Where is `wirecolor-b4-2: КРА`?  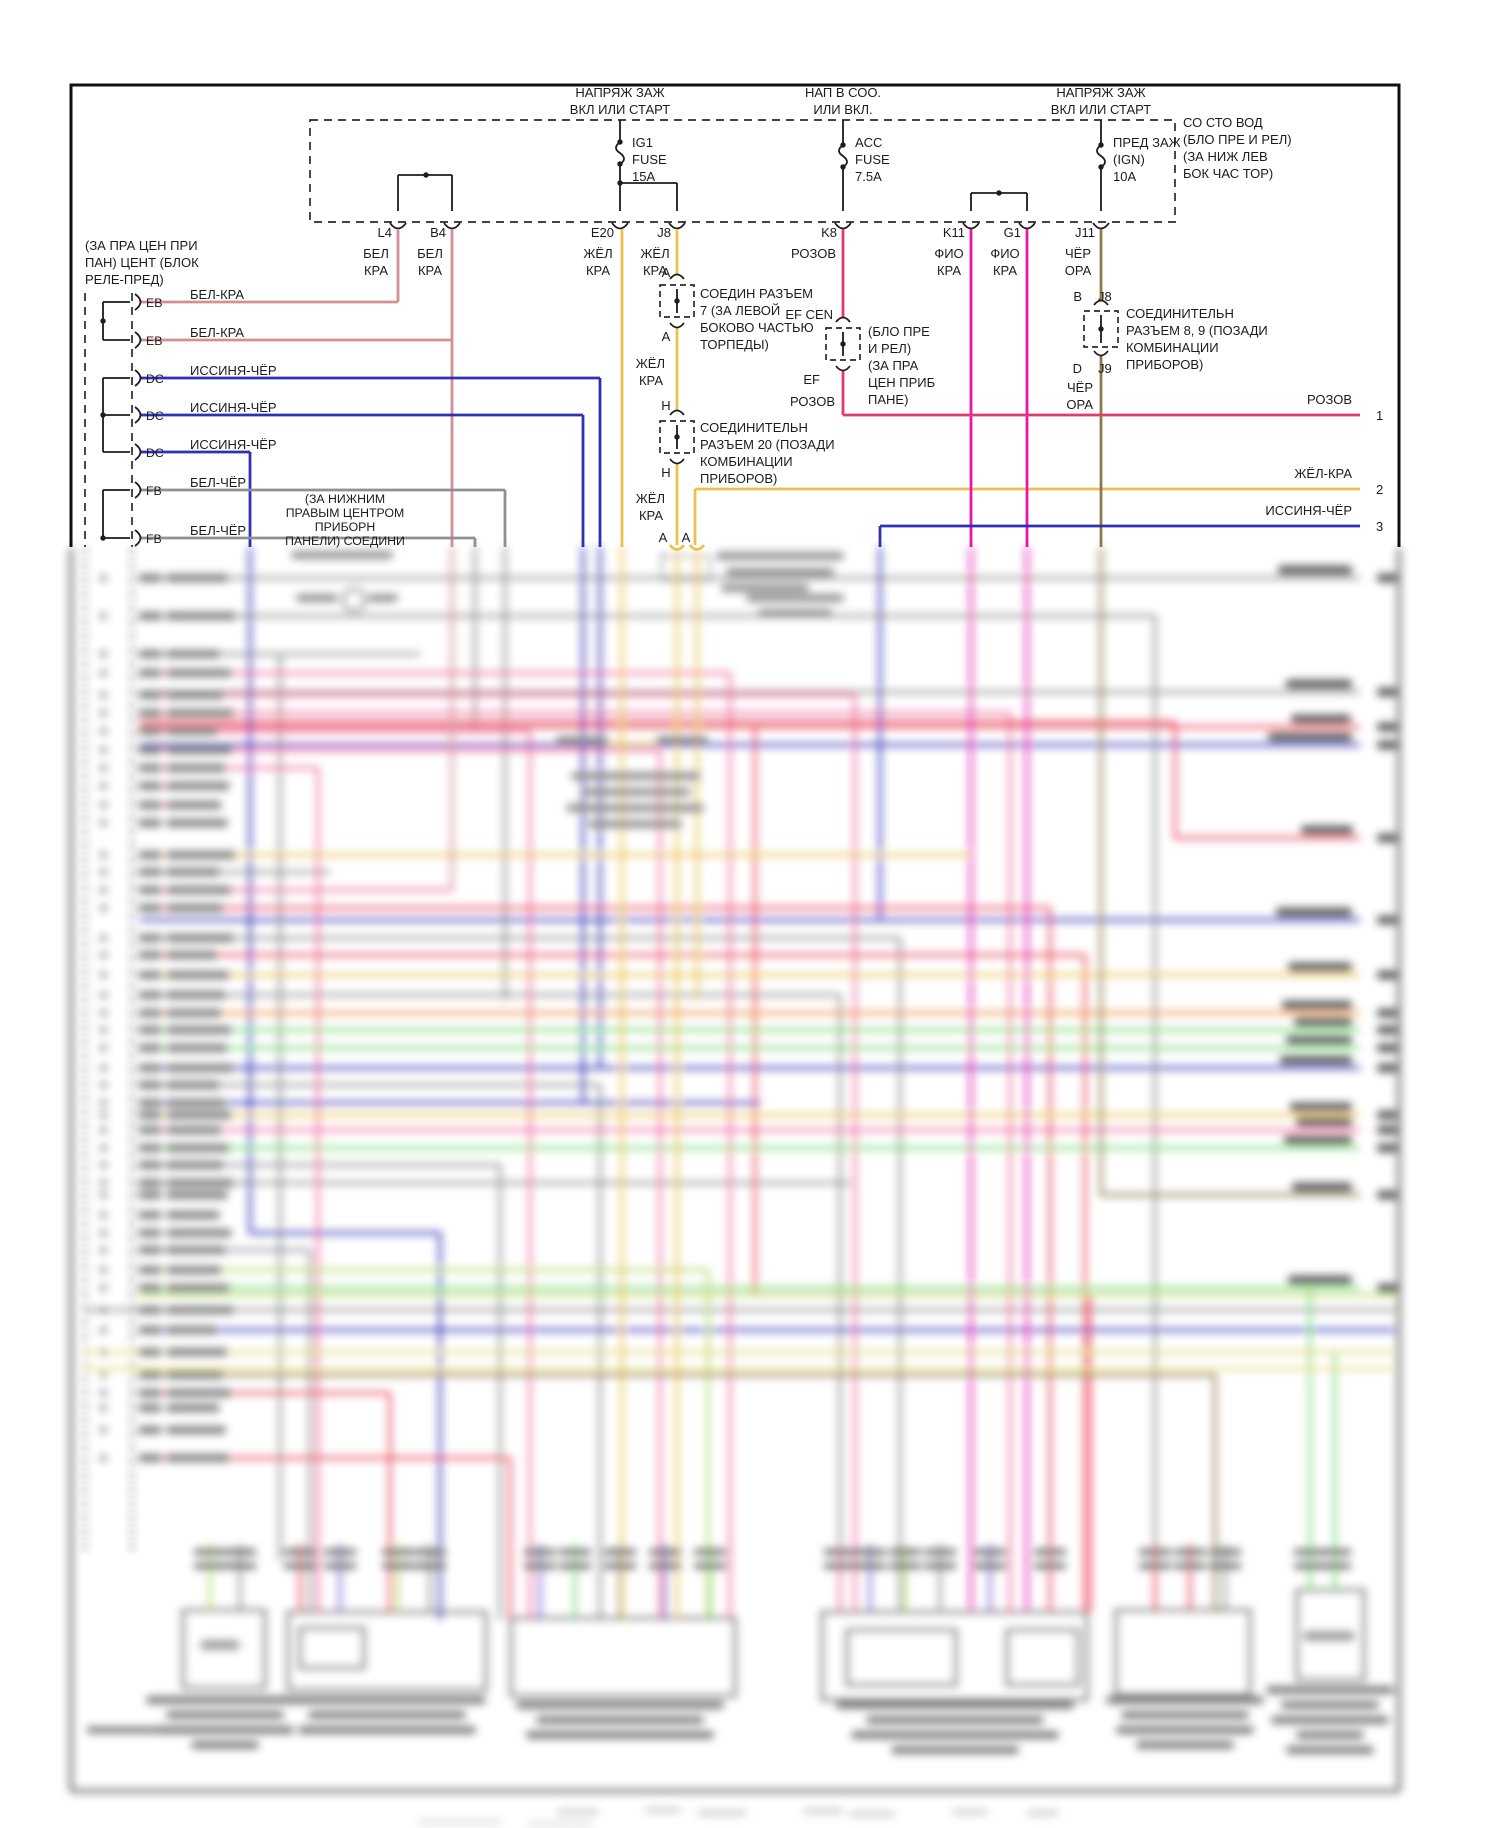
wirecolor-b4-2: КРА is located at coordinates (430, 270).